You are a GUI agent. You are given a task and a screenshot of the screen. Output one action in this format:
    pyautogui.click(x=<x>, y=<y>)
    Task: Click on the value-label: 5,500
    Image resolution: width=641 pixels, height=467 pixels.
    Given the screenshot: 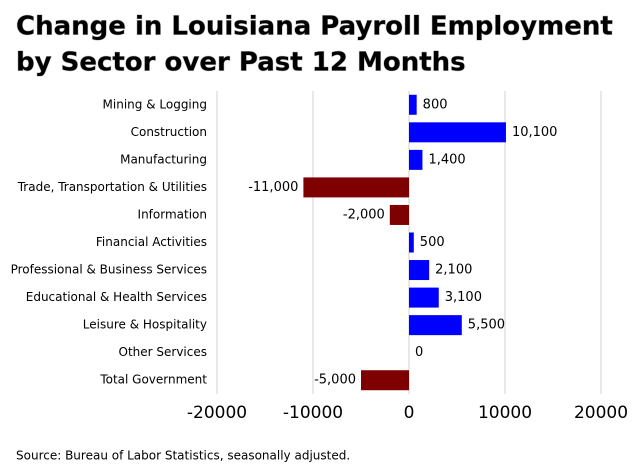 What is the action you would take?
    pyautogui.click(x=486, y=325)
    